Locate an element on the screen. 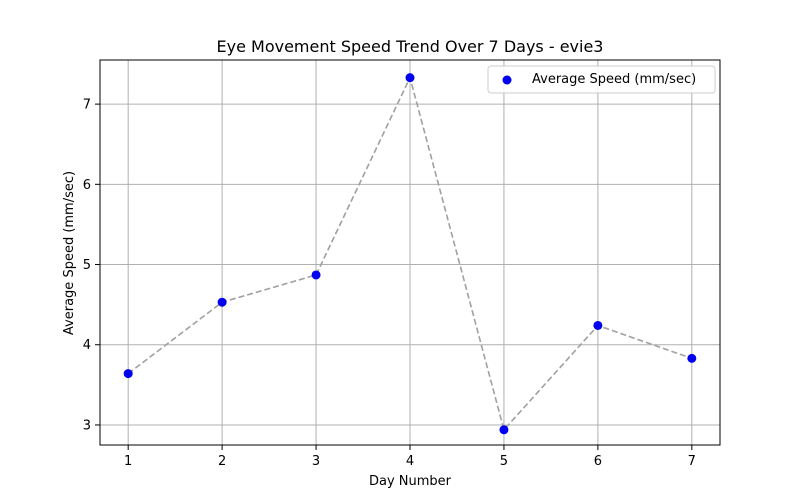 Image resolution: width=800 pixels, height=504 pixels. legend: Average Speed (mm/sec) is located at coordinates (601, 79).